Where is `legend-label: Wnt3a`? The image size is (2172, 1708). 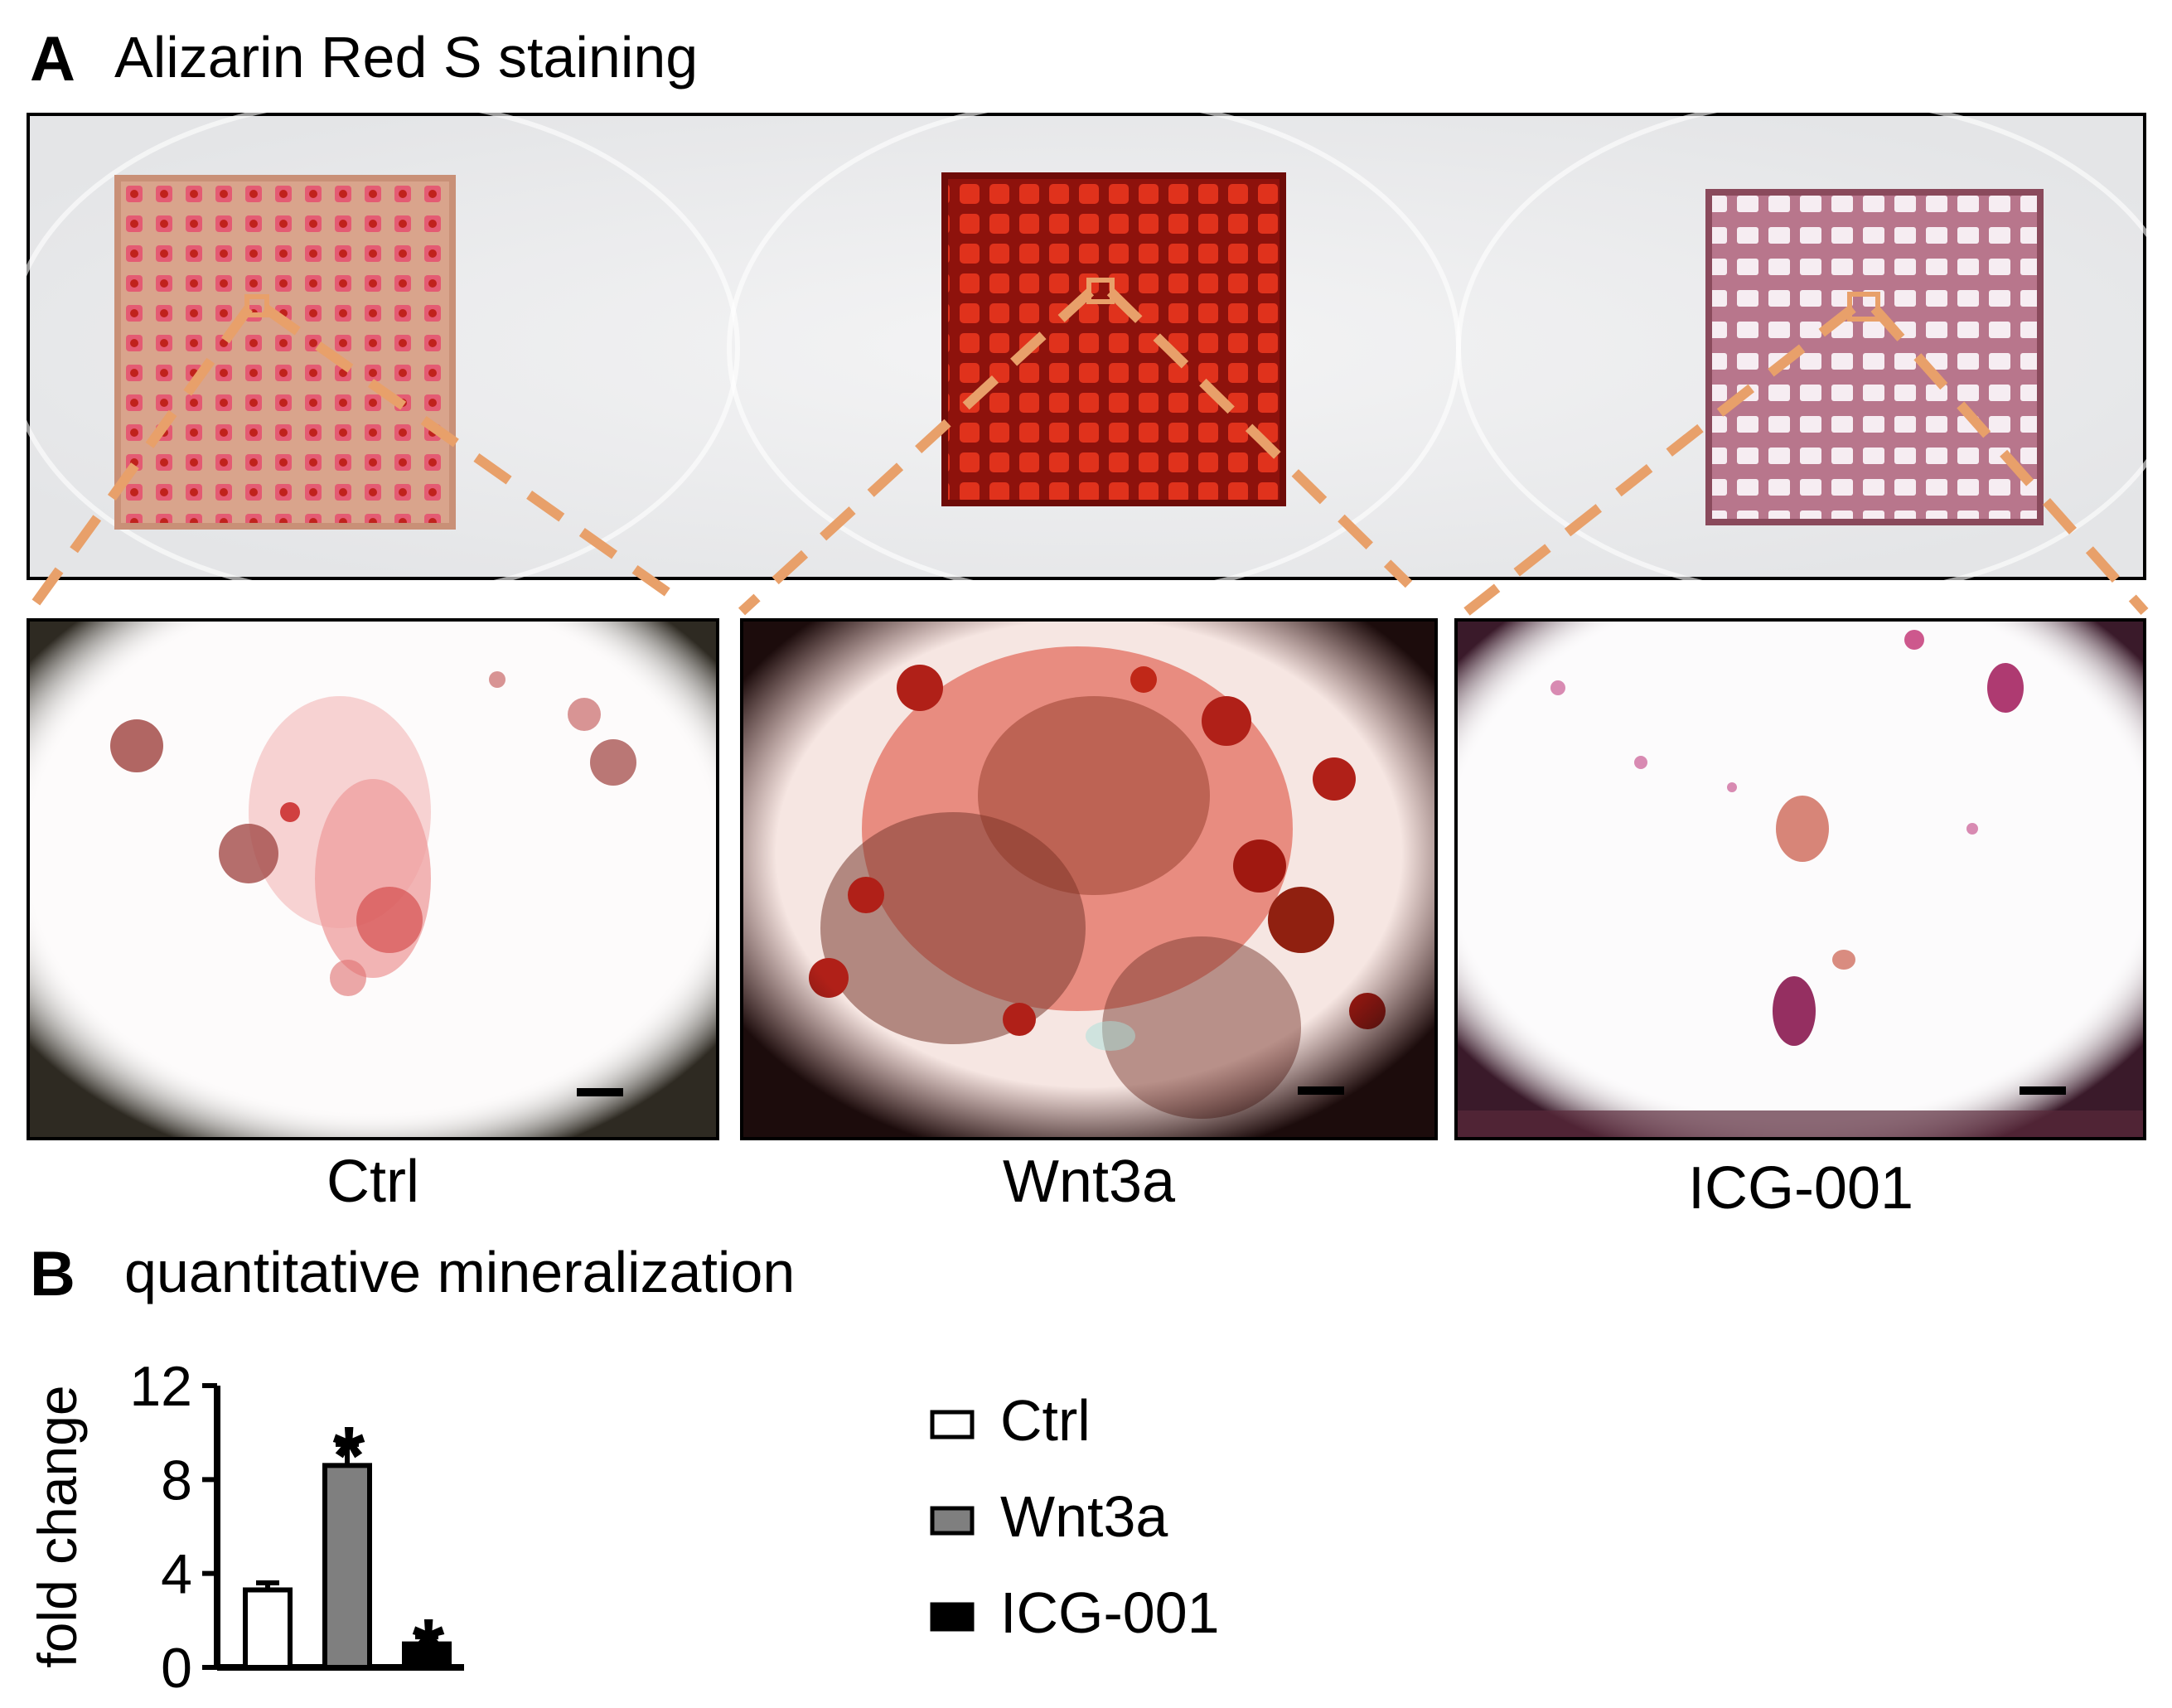 legend-label: Wnt3a is located at coordinates (1084, 1516).